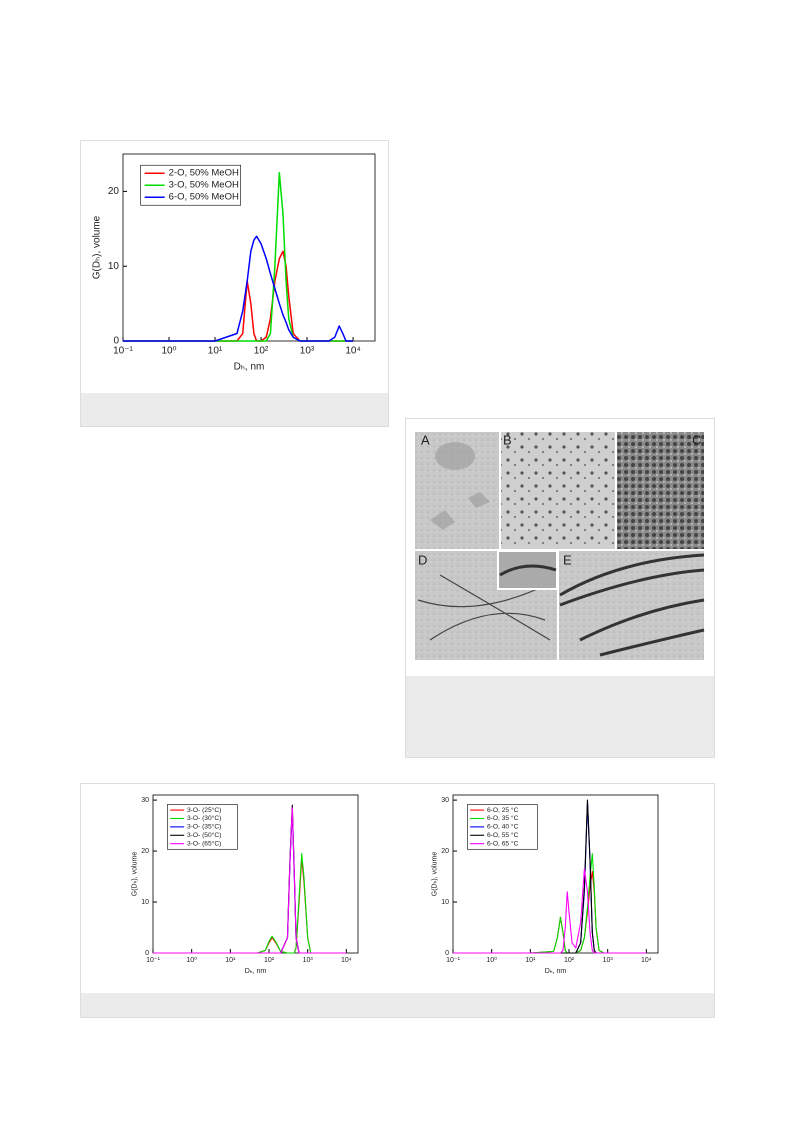 The image size is (793, 1123). I want to click on legend-label: 6-O, 55 °C, so click(503, 835).